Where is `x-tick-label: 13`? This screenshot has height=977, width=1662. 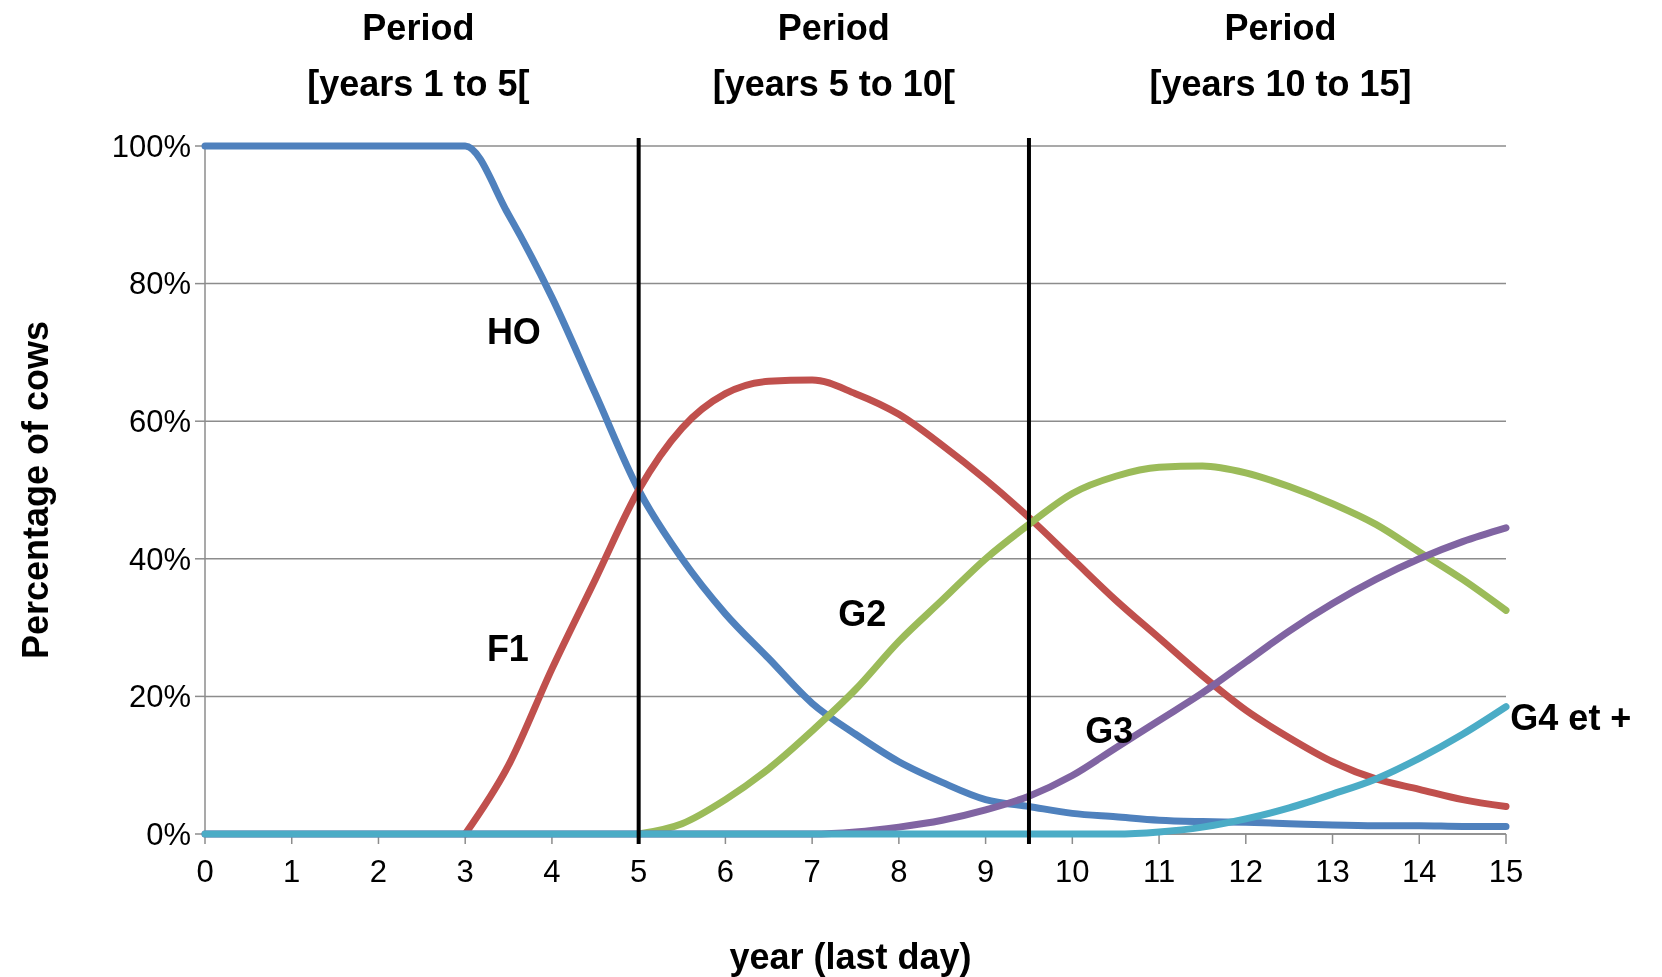
x-tick-label: 13 is located at coordinates (1332, 871).